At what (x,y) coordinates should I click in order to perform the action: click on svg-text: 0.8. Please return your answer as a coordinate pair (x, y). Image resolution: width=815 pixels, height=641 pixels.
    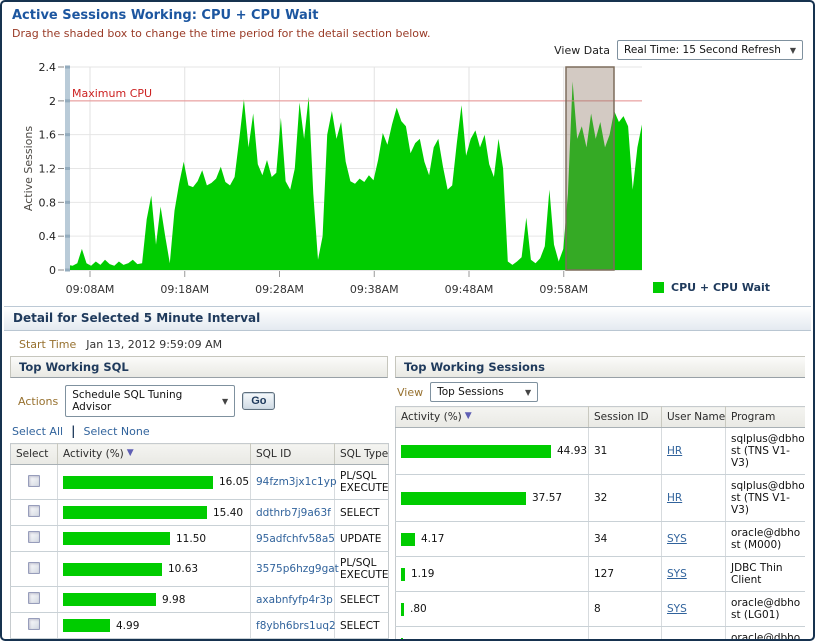
    Looking at the image, I should click on (48, 202).